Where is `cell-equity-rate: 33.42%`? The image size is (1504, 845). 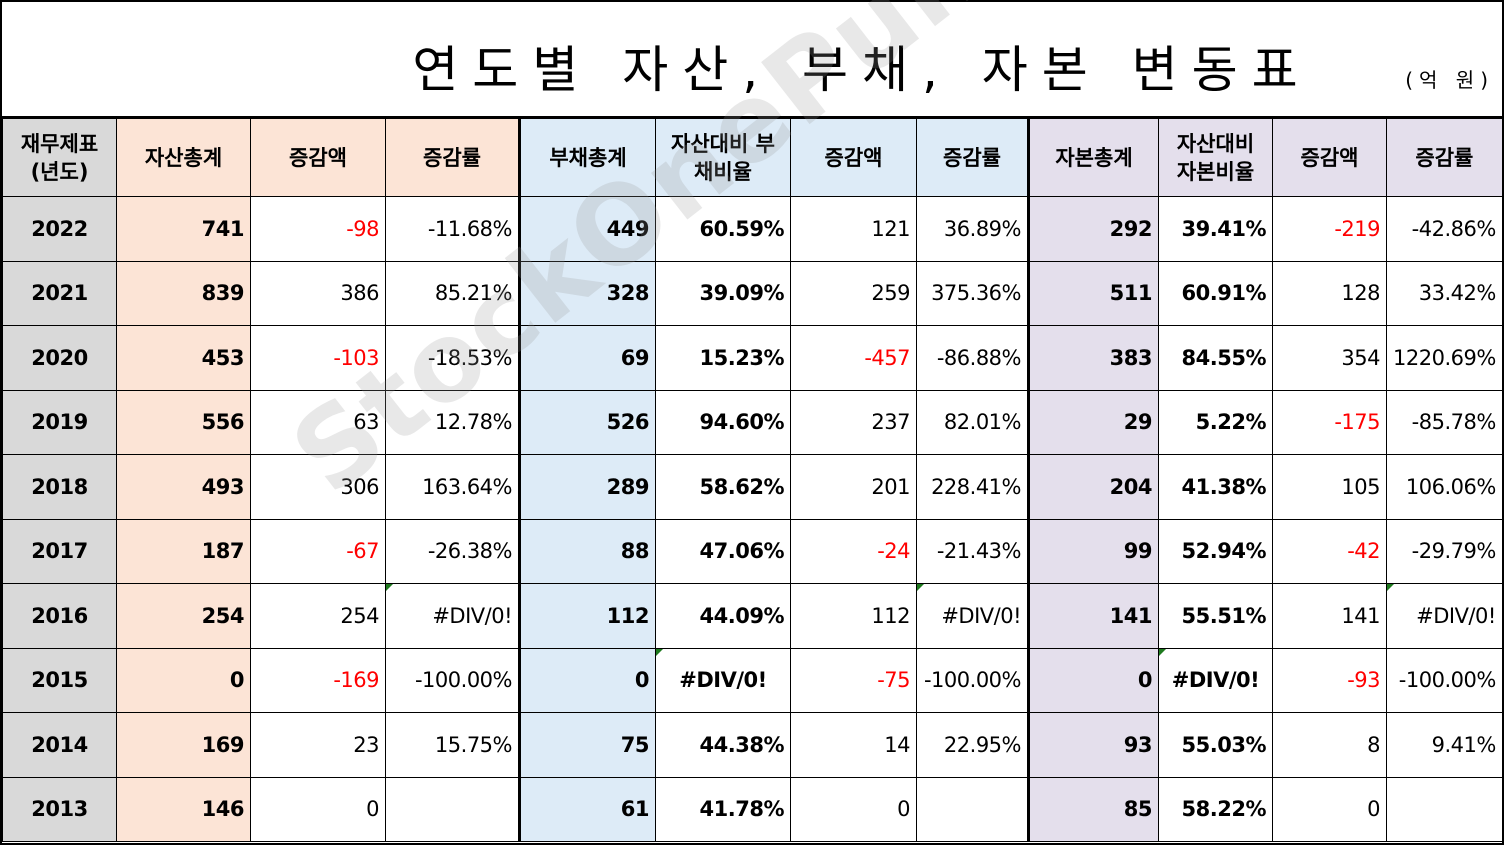
cell-equity-rate: 33.42% is located at coordinates (1444, 293).